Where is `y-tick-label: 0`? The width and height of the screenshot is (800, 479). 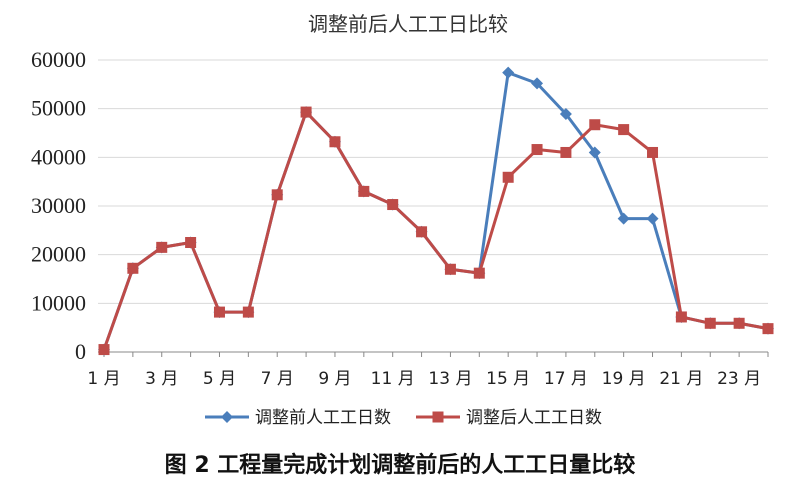
y-tick-label: 0 is located at coordinates (80, 351).